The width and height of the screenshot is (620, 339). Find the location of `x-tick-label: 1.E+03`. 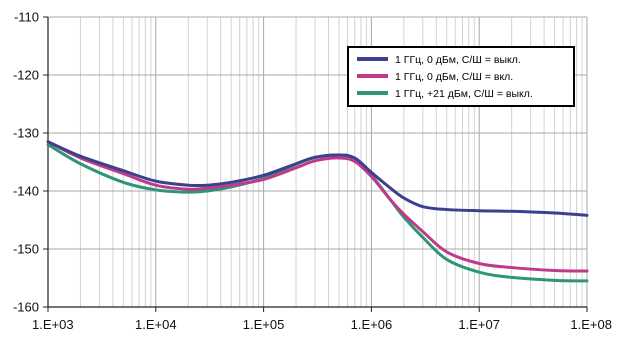

x-tick-label: 1.E+03 is located at coordinates (53, 324).